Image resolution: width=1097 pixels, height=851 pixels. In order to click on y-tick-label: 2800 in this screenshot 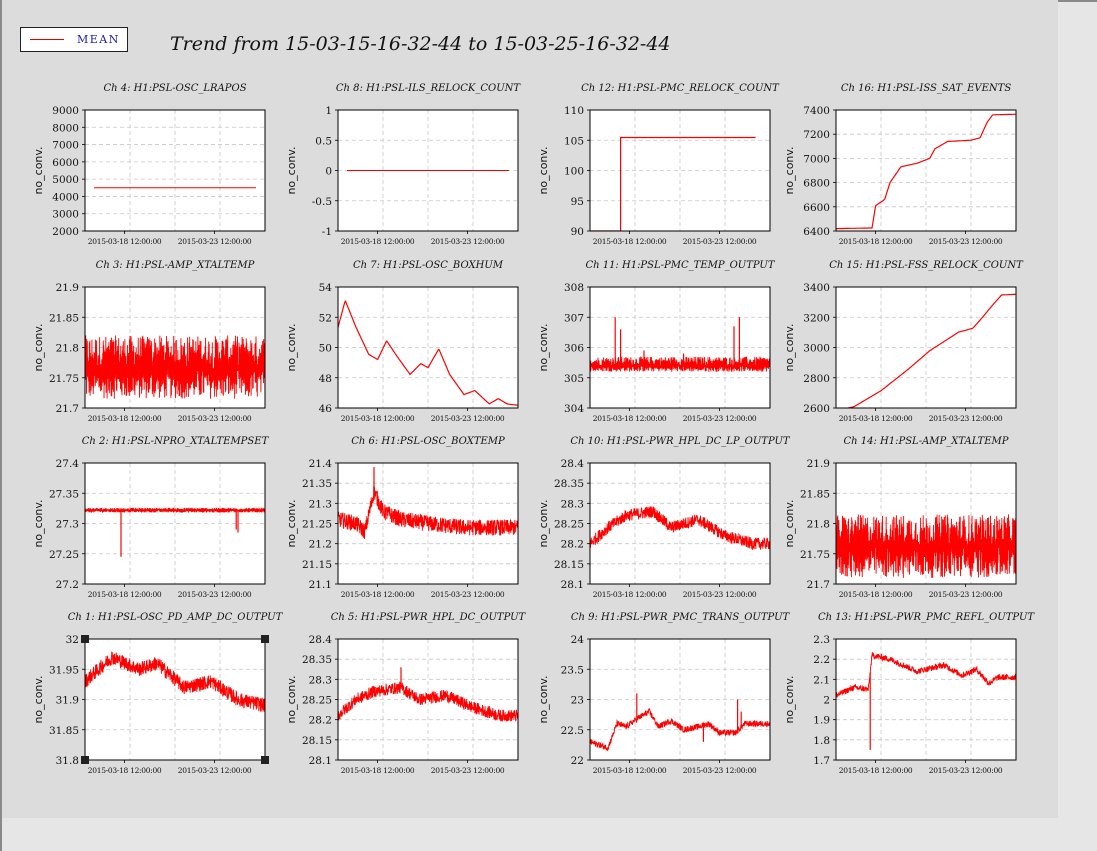, I will do `click(816, 379)`.